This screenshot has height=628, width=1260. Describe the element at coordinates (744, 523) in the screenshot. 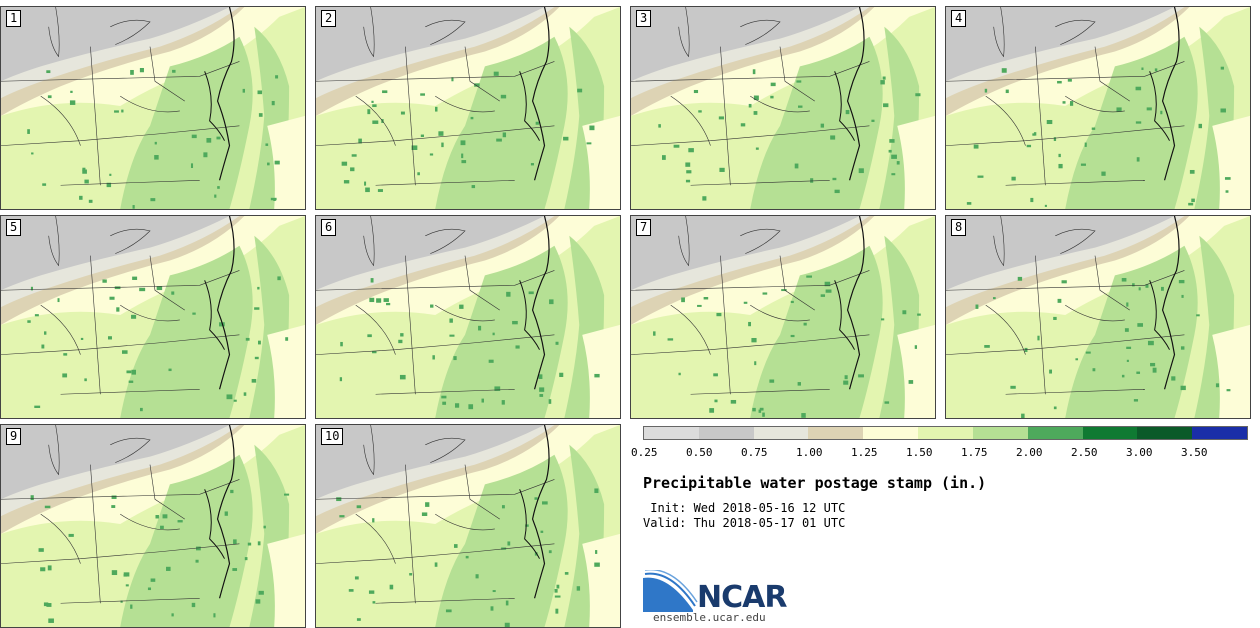

I see `valid-time: Valid: Thu 2018-05-17 01 UTC` at that location.